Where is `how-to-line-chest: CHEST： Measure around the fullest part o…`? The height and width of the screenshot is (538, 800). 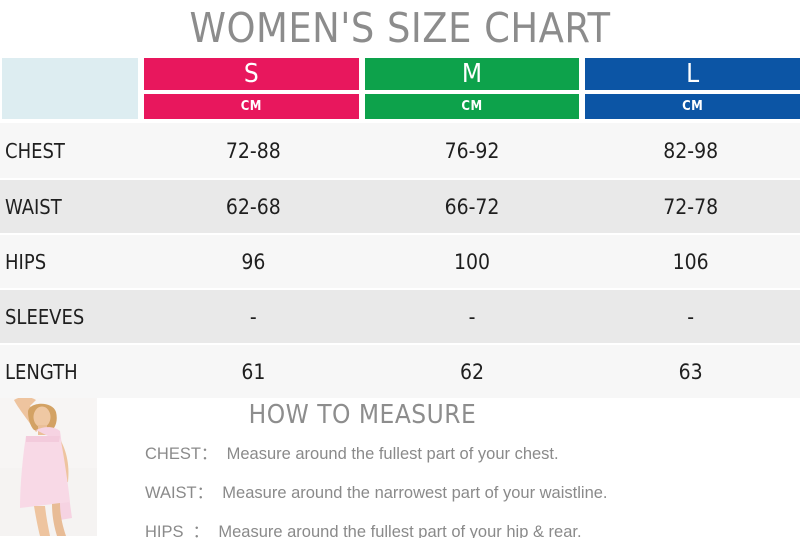
how-to-line-chest: CHEST： Measure around the fullest part o… is located at coordinates (375, 452).